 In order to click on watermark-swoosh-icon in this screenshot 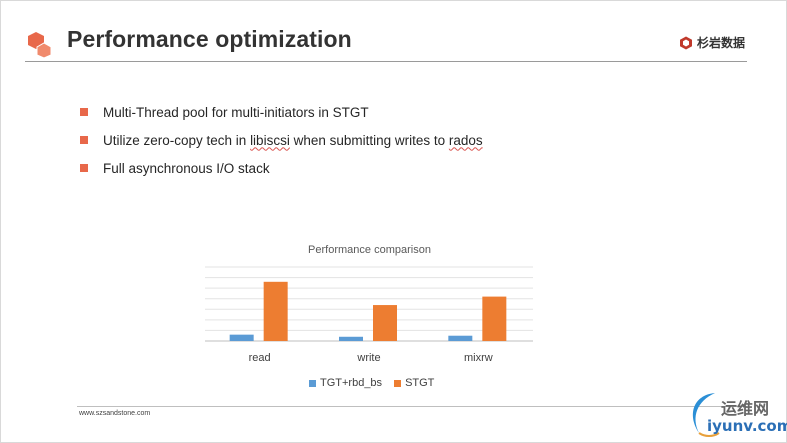, I will do `click(706, 415)`.